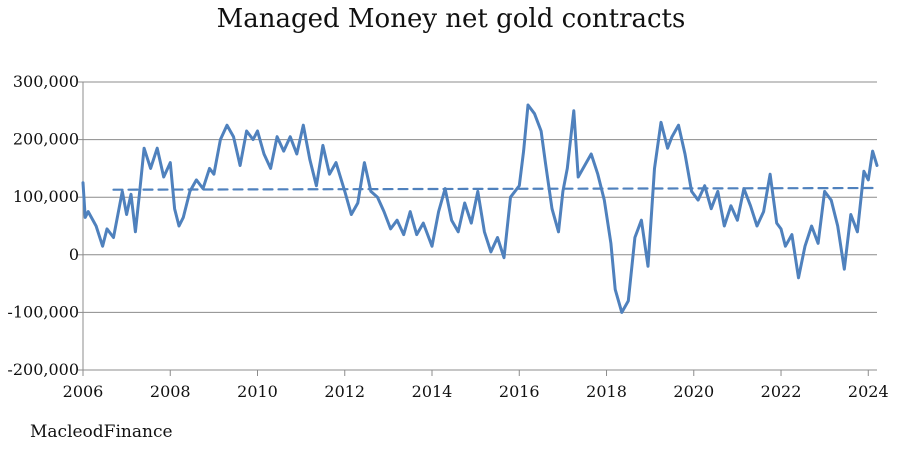 This screenshot has height=456, width=902. I want to click on y-tick-label: 0, so click(74, 254).